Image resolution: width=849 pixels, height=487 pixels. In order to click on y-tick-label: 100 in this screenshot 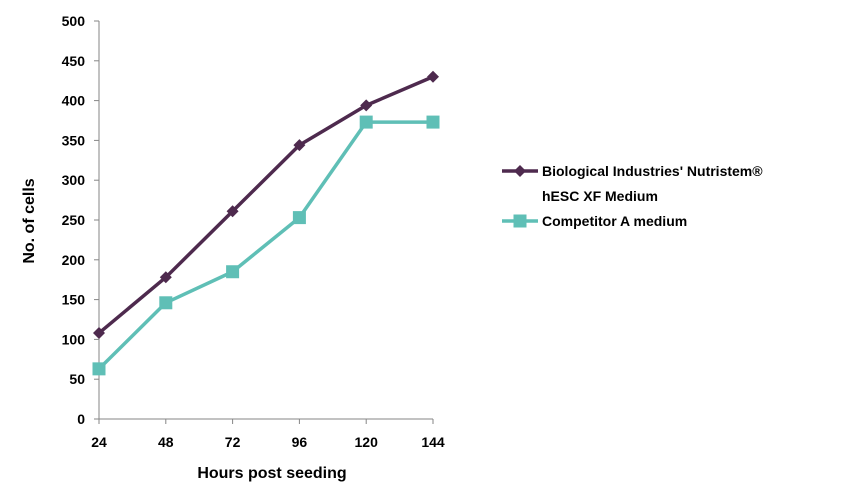, I will do `click(74, 339)`.